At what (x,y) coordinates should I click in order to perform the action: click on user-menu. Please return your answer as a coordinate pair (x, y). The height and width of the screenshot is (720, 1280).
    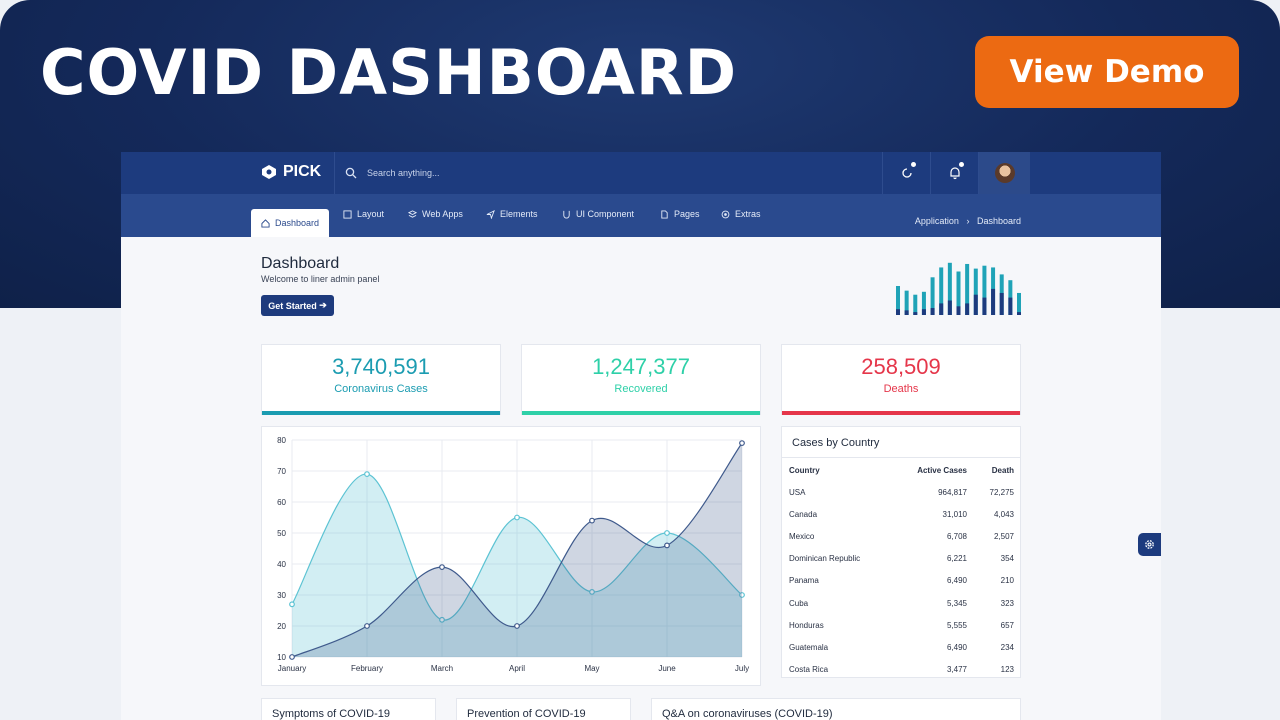
    Looking at the image, I should click on (1004, 173).